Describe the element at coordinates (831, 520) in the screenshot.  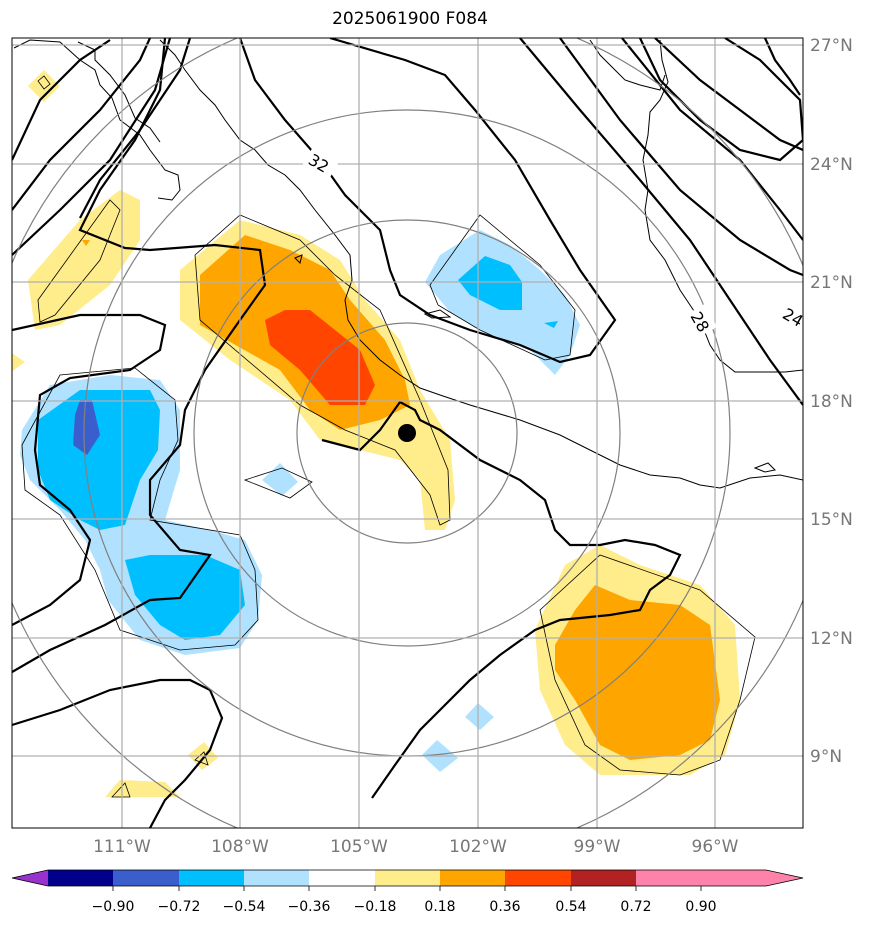
I see `lat-label: 15°N` at that location.